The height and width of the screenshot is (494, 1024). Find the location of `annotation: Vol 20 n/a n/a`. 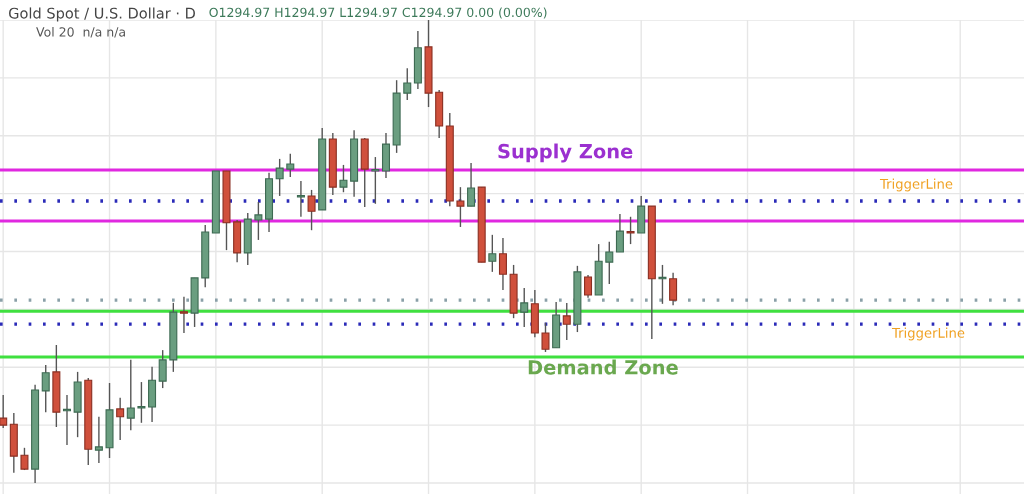

annotation: Vol 20 n/a n/a is located at coordinates (80, 32).